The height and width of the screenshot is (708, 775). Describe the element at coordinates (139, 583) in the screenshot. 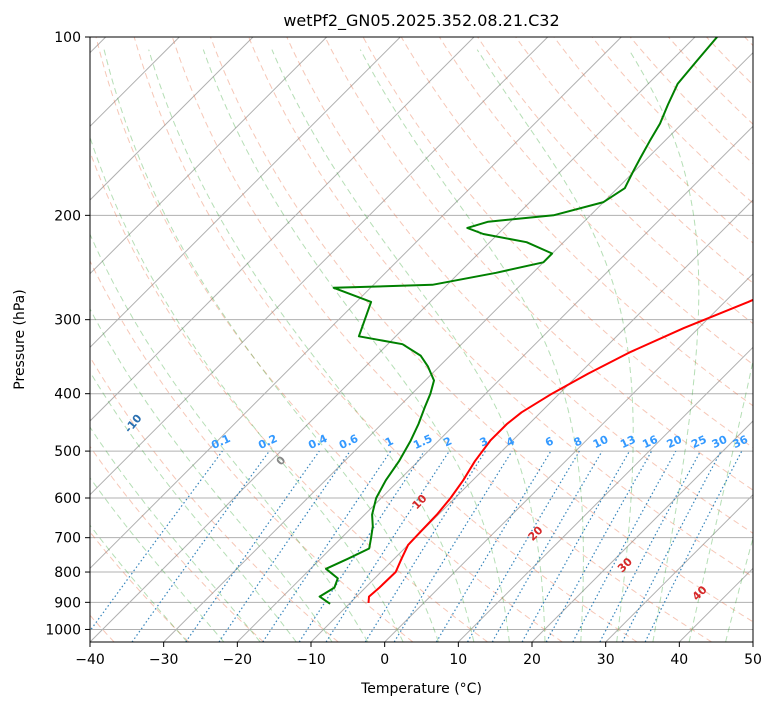

I see `moist-adiabat--30` at that location.